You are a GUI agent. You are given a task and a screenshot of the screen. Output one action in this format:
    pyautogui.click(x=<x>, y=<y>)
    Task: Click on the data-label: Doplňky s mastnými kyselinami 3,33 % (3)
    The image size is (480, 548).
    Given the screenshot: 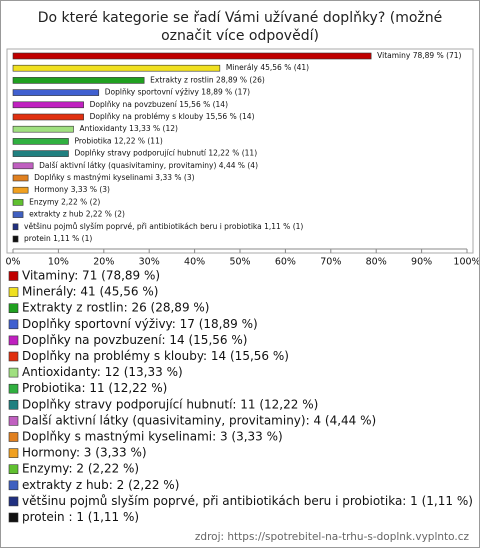 What is the action you would take?
    pyautogui.click(x=114, y=177)
    